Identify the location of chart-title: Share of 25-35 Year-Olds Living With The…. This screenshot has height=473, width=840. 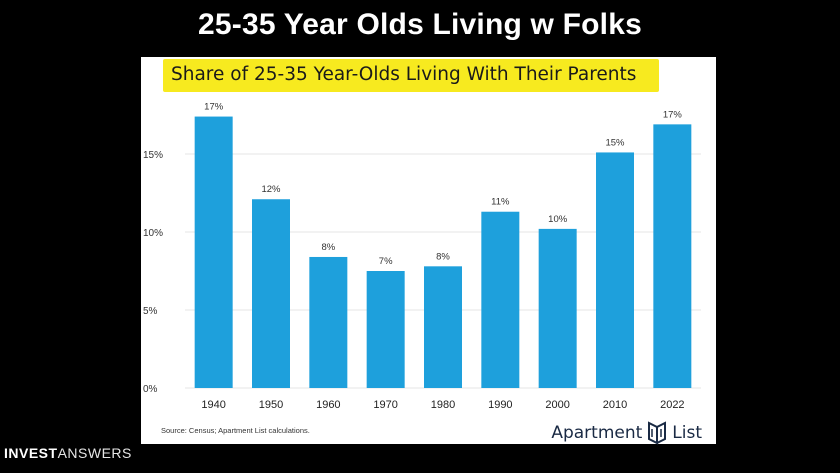
(404, 74).